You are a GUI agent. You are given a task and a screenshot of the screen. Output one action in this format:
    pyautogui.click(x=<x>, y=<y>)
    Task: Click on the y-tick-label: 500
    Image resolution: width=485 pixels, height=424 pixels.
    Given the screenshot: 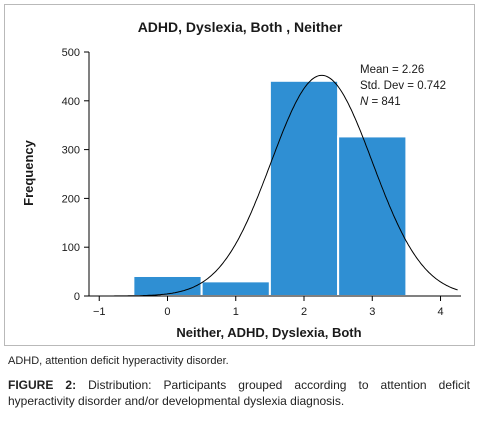 What is the action you would take?
    pyautogui.click(x=71, y=53)
    